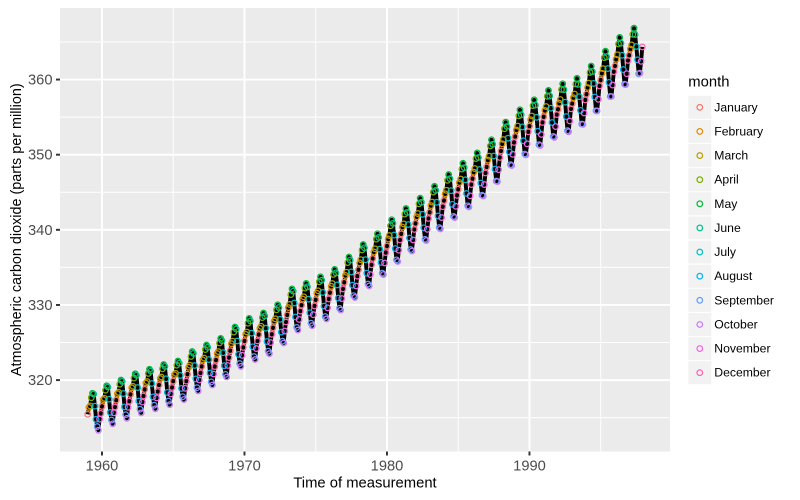  Describe the element at coordinates (40, 381) in the screenshot. I see `svg-text: 320` at that location.